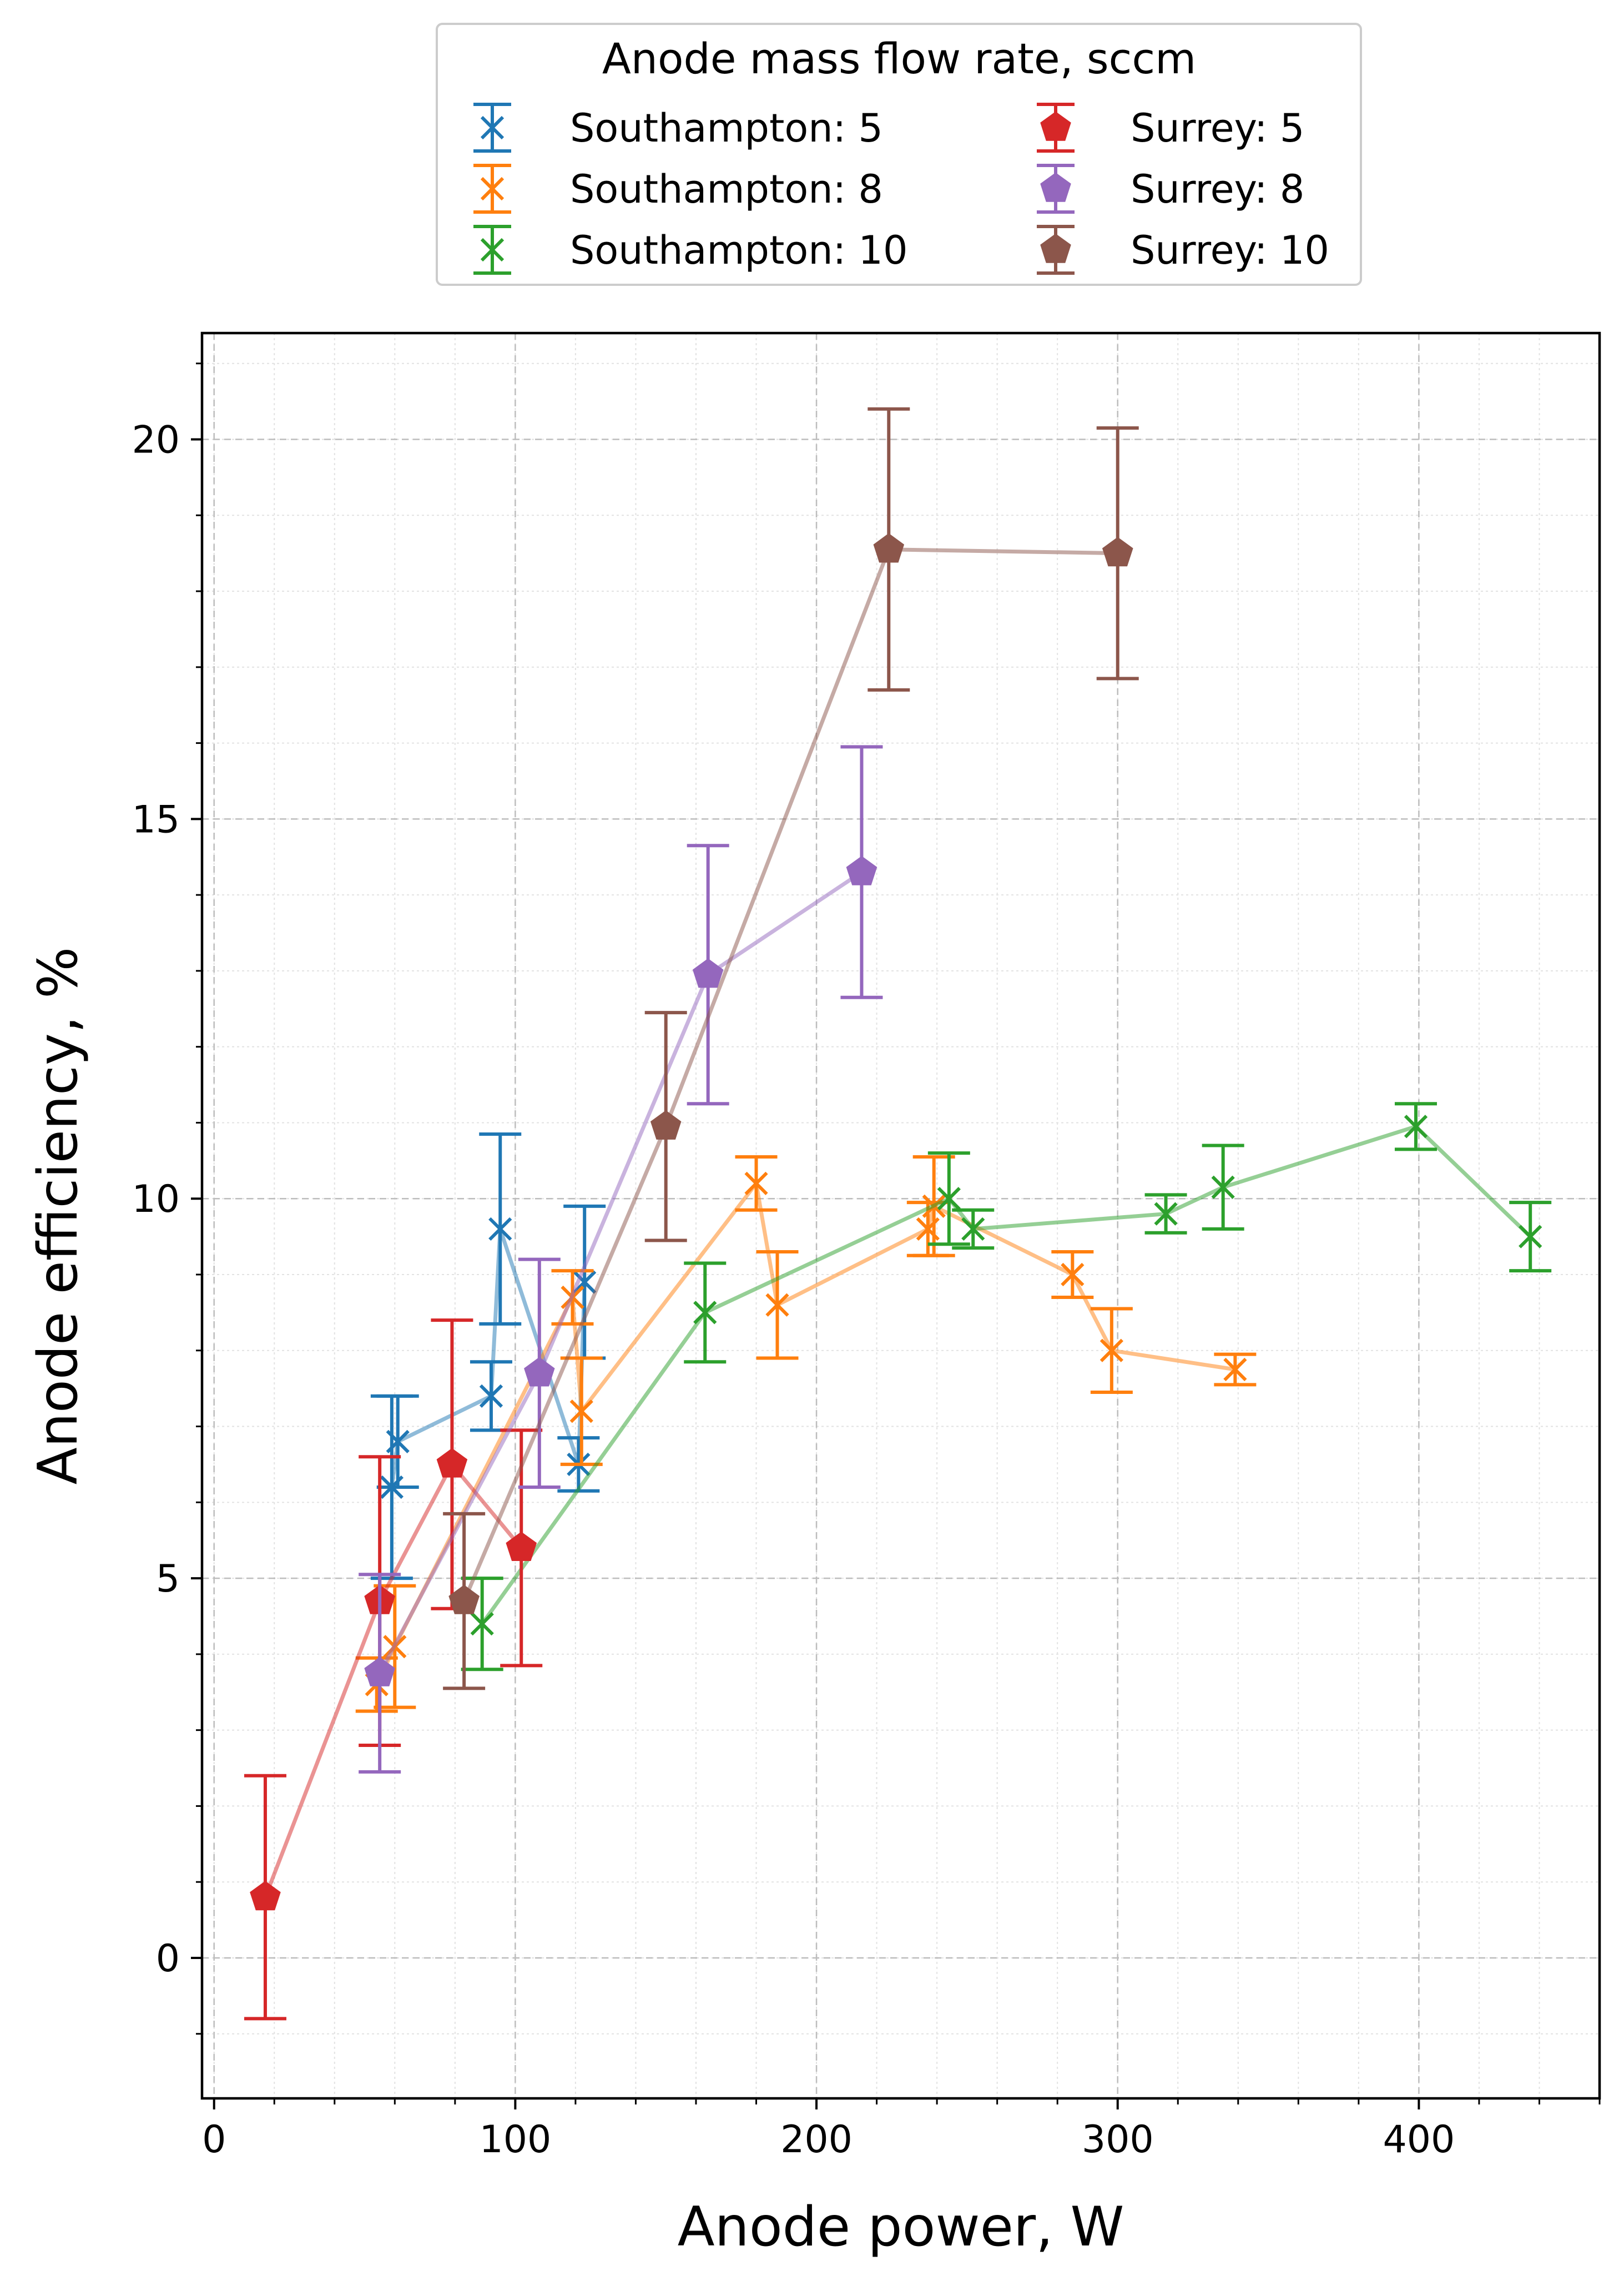 This screenshot has height=2276, width=1624. What do you see at coordinates (726, 128) in the screenshot?
I see `legend-label: Southampton: 5` at bounding box center [726, 128].